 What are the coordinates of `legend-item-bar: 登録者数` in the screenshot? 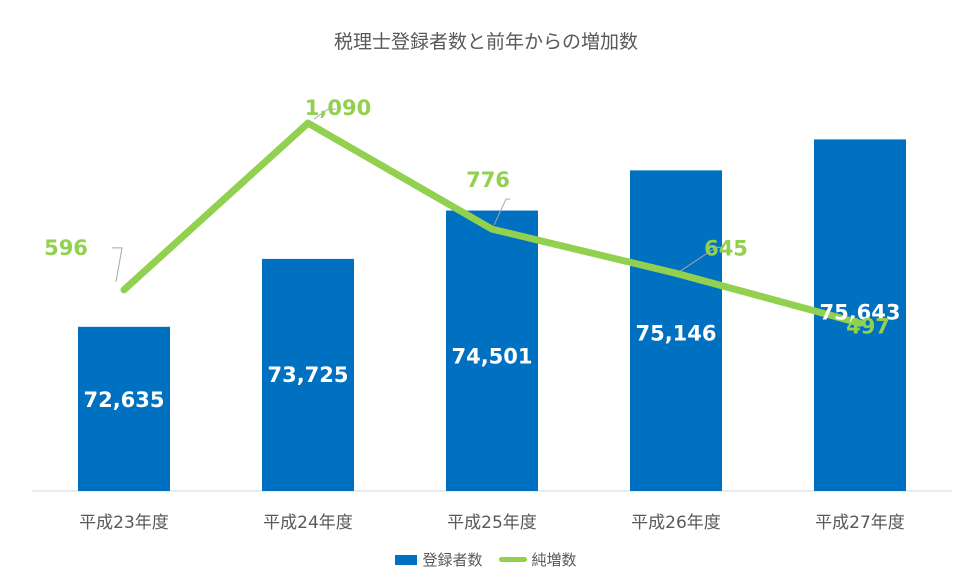 It's located at (439, 559).